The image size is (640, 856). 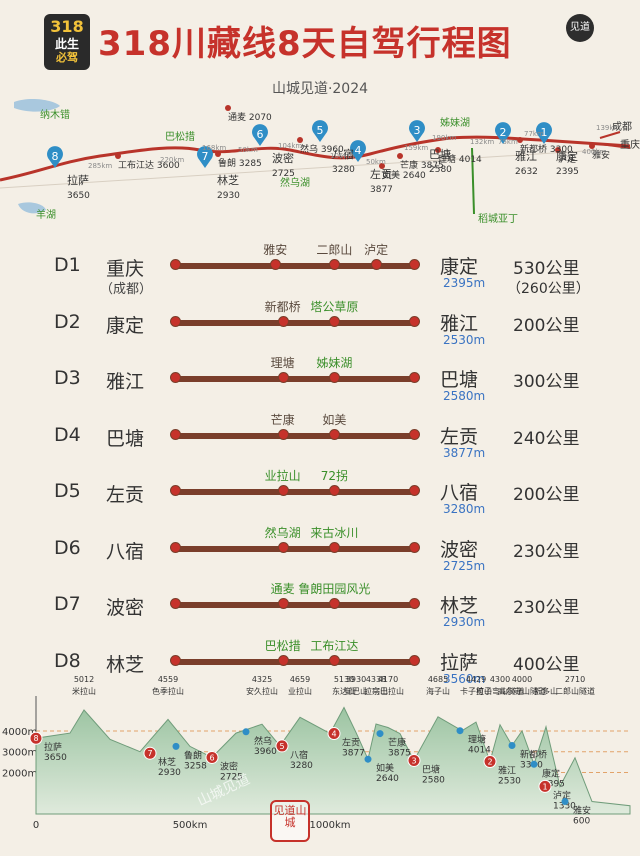 What do you see at coordinates (546, 608) in the screenshot?
I see `distance: 230公里` at bounding box center [546, 608].